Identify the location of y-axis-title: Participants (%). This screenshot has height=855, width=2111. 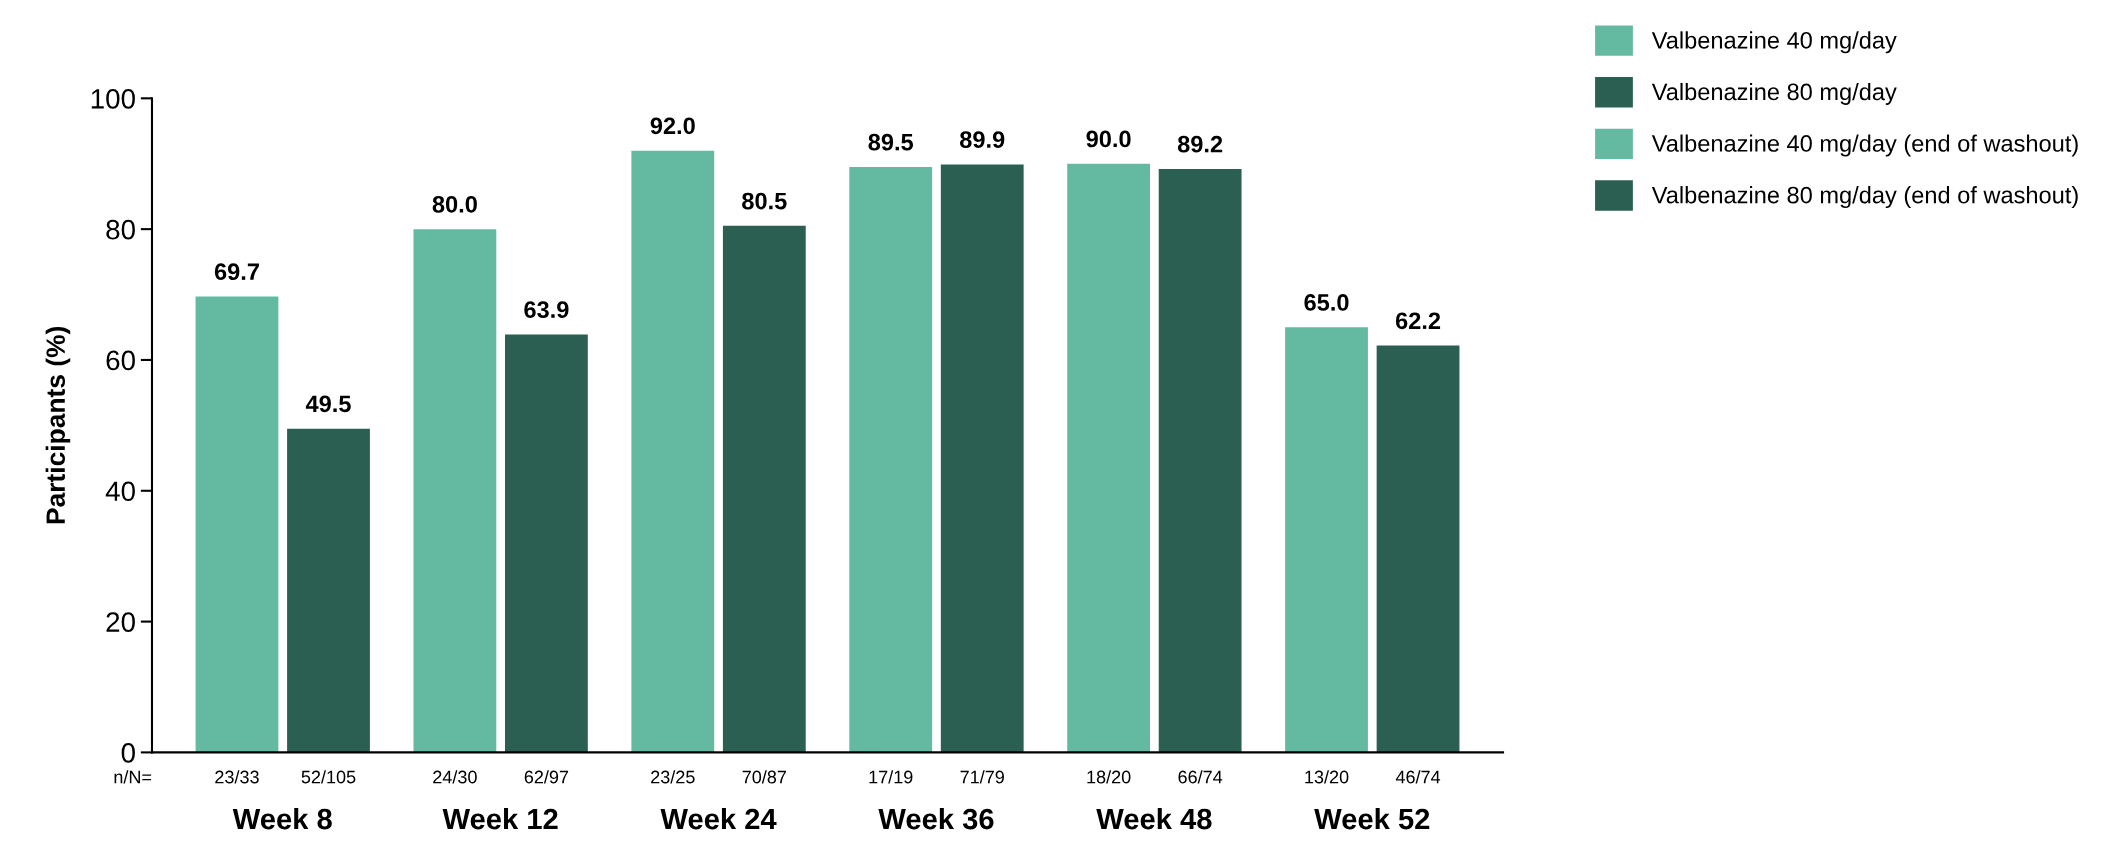
(58, 425).